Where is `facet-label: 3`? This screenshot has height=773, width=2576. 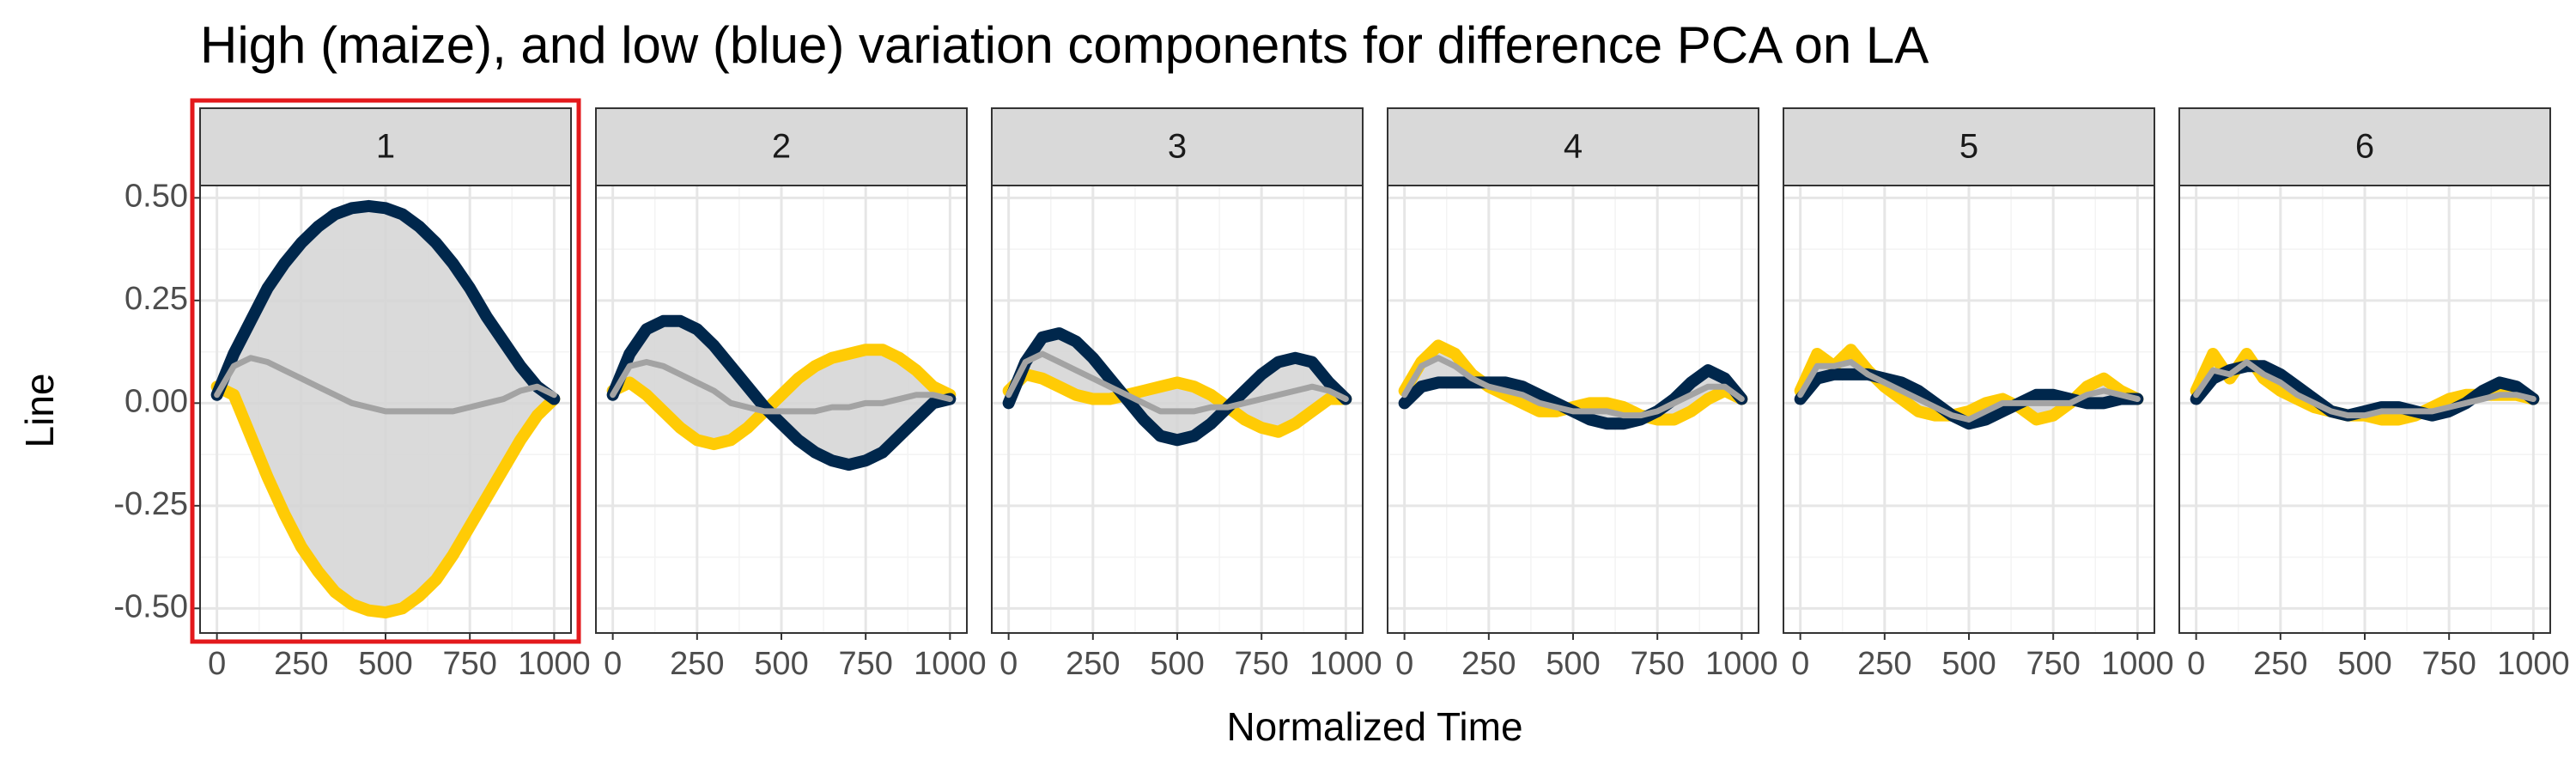
facet-label: 3 is located at coordinates (1177, 147).